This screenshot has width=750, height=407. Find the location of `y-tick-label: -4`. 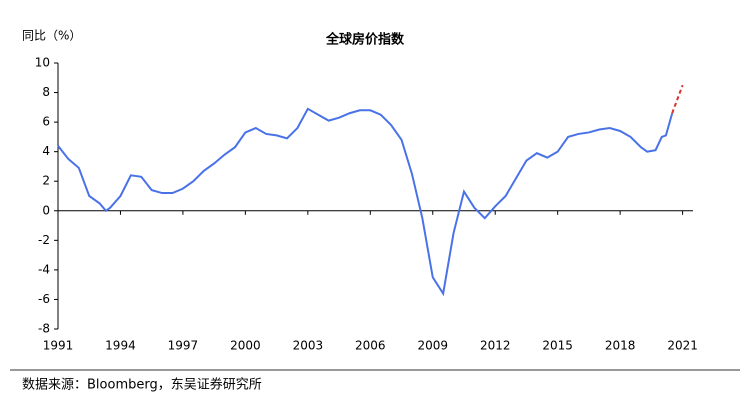

y-tick-label: -4 is located at coordinates (44, 269).